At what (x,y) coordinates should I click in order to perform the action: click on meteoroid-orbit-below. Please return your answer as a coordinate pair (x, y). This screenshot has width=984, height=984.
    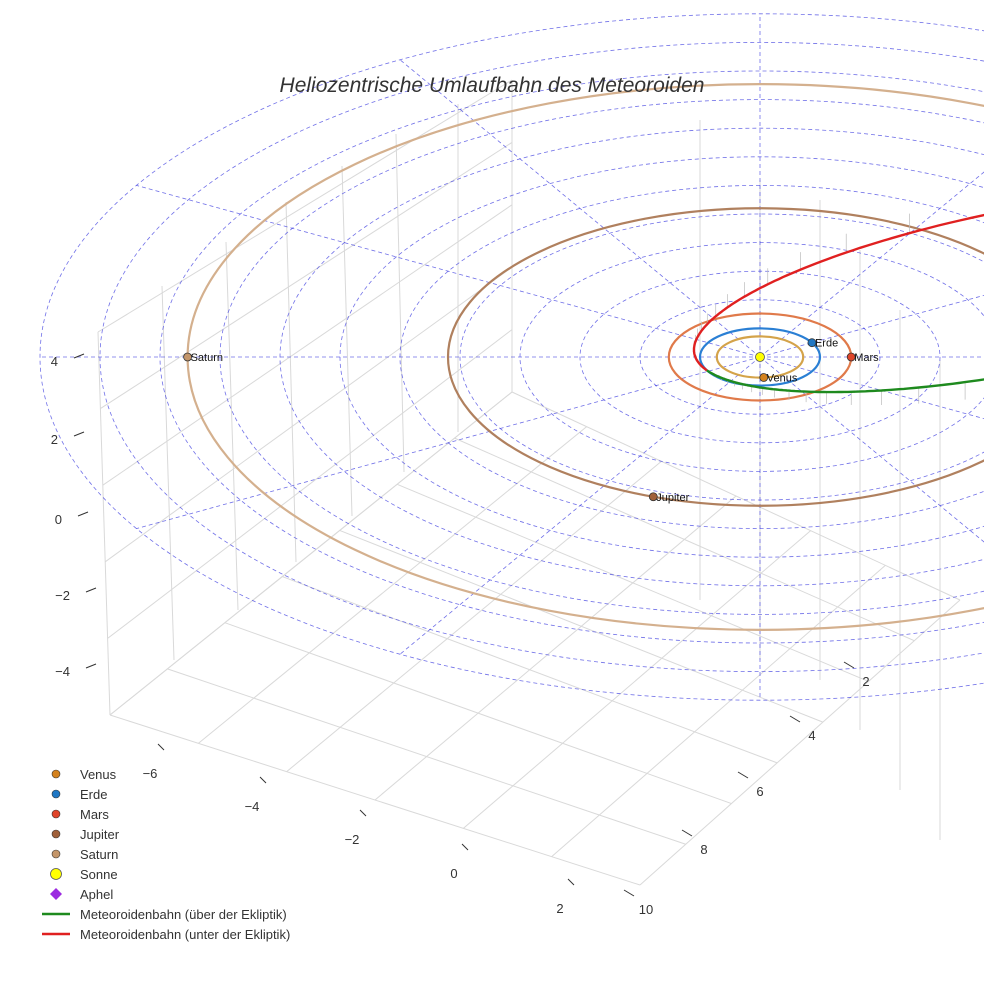
    Looking at the image, I should click on (838, 292).